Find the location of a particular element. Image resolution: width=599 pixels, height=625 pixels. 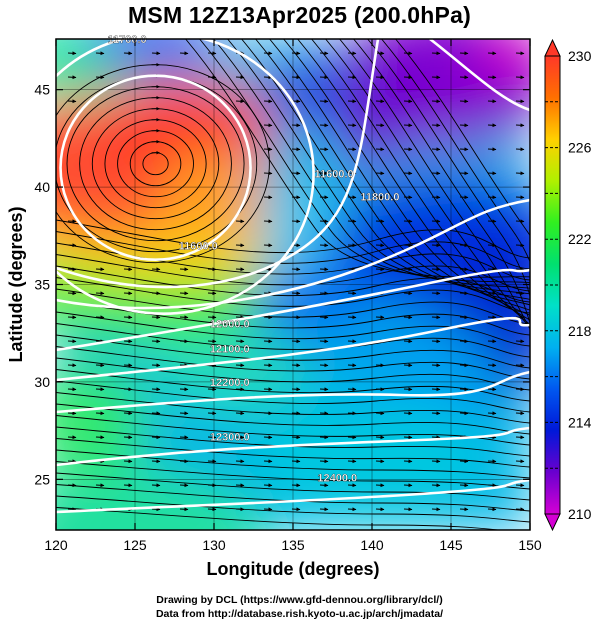

contour-label: 12100.0 is located at coordinates (230, 350).